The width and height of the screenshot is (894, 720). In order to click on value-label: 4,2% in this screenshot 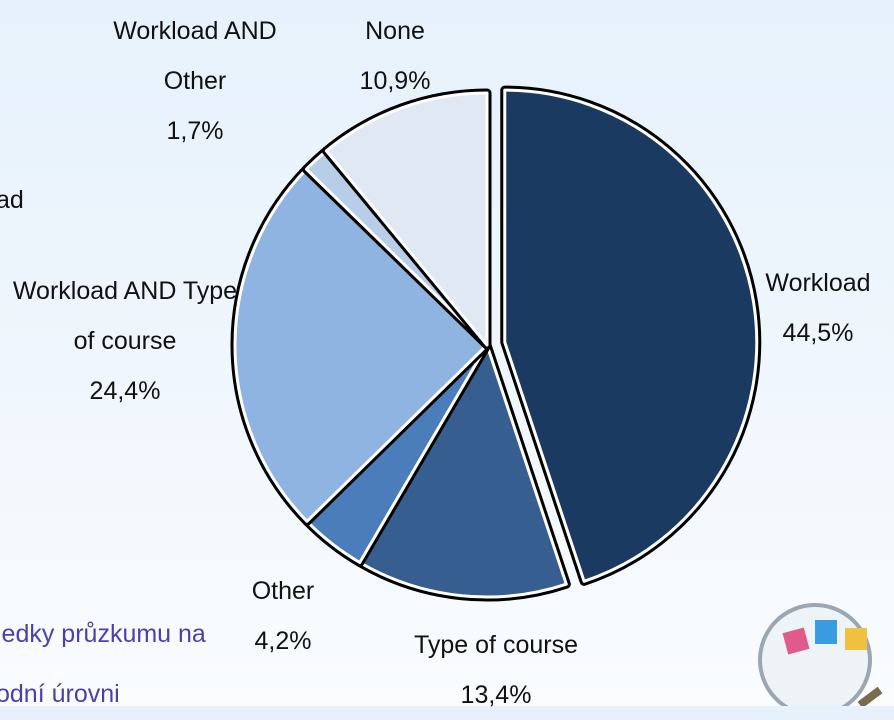, I will do `click(283, 641)`.